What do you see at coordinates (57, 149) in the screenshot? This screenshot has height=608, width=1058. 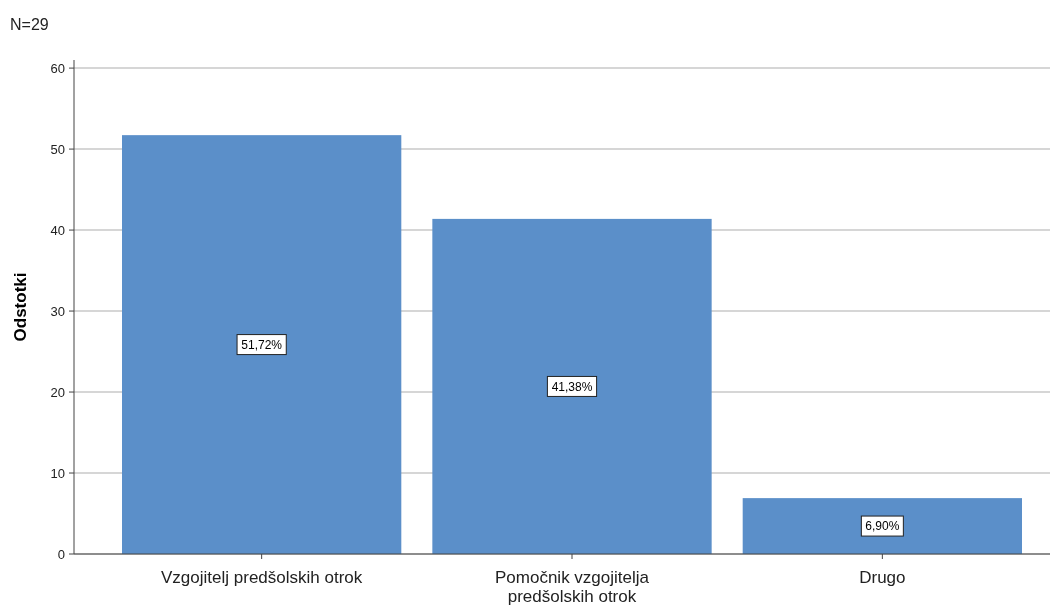 I see `y-tick-label: 50` at bounding box center [57, 149].